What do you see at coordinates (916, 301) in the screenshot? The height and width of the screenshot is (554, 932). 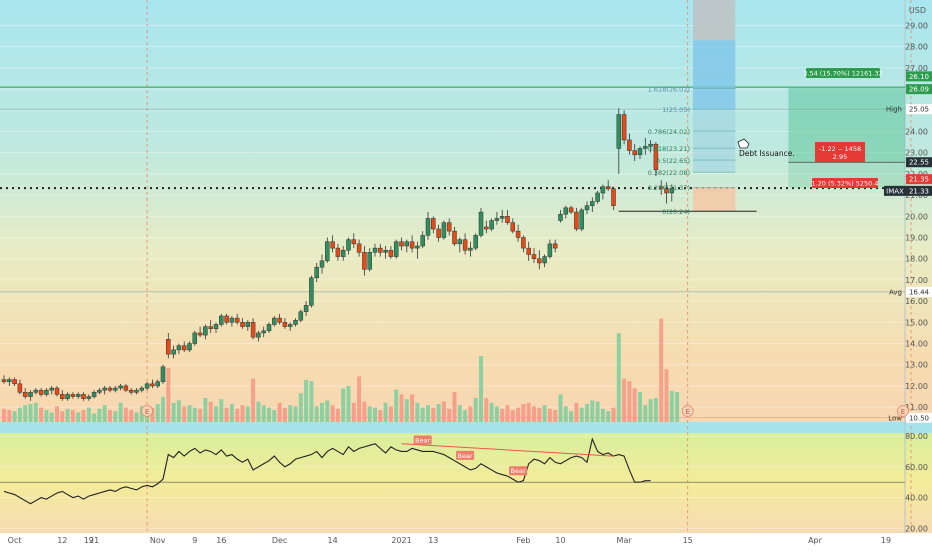 I see `price-tick-label: 16.00` at bounding box center [916, 301].